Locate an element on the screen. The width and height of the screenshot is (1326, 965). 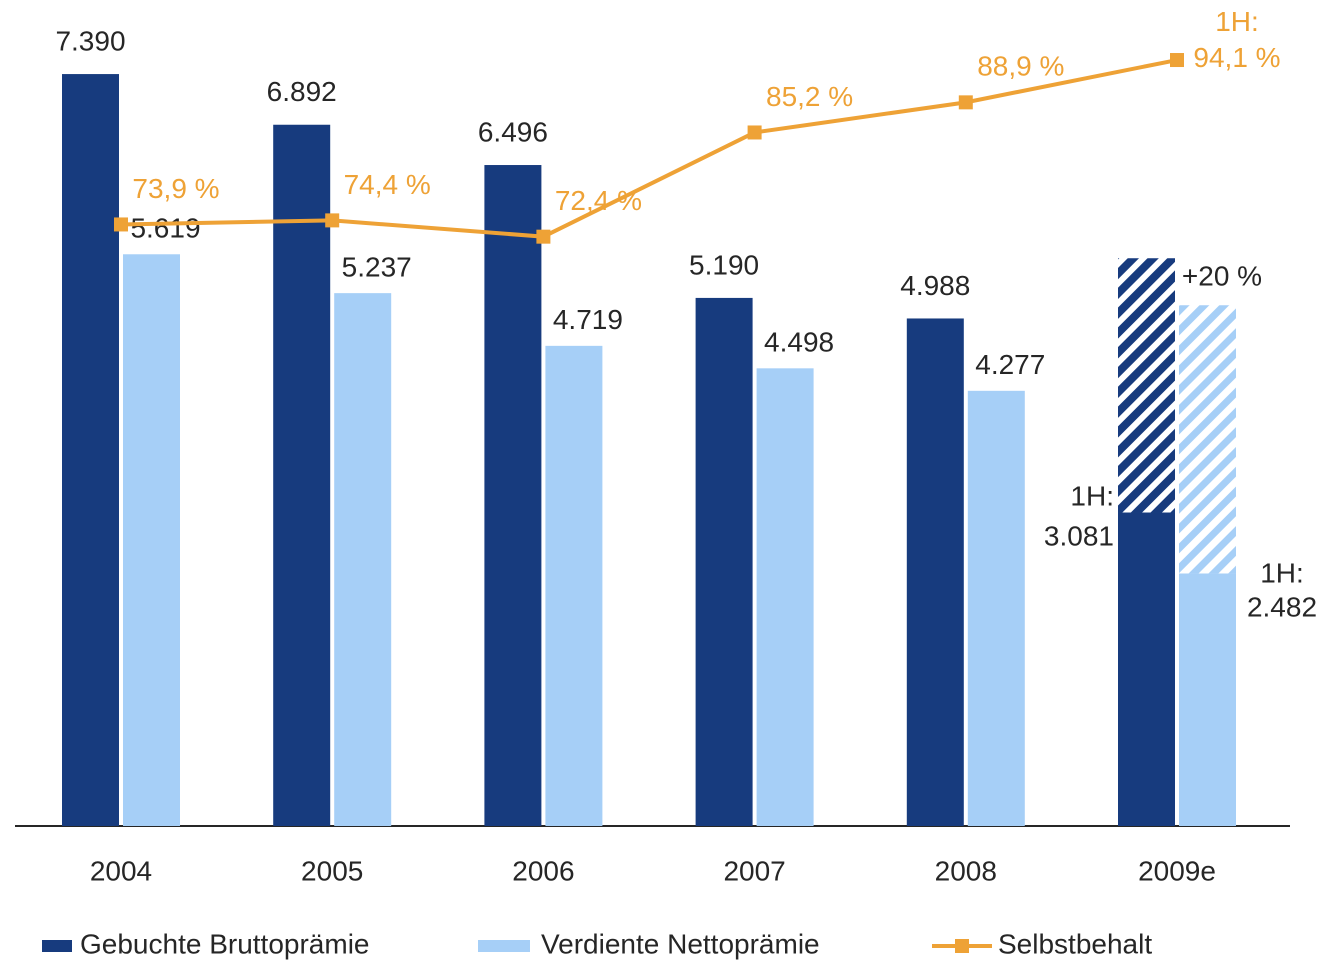
data-label: 6.892 is located at coordinates (302, 91).